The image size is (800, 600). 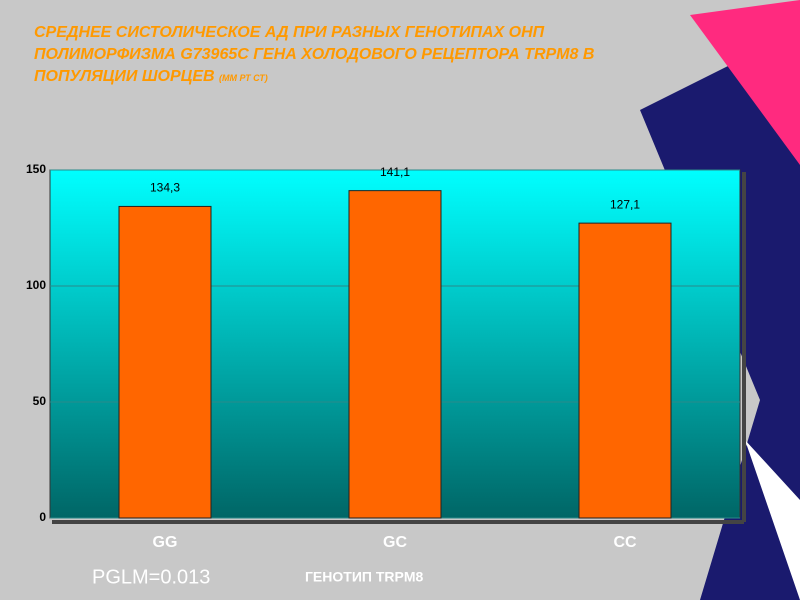 What do you see at coordinates (364, 577) in the screenshot?
I see `x-axis-label: ГЕНОТИП TRPM8` at bounding box center [364, 577].